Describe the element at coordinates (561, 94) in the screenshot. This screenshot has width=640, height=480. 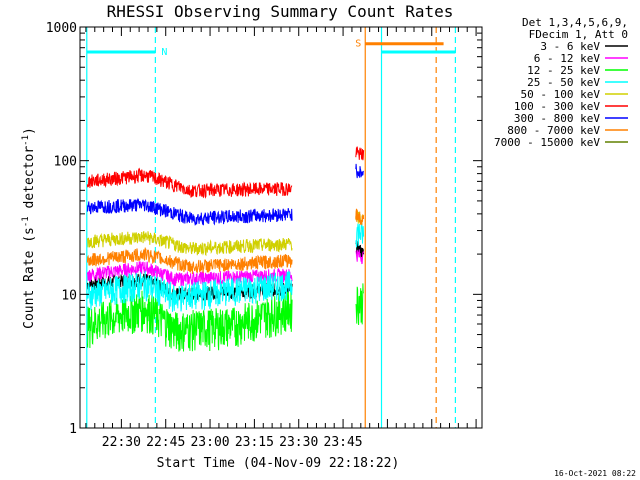
I see `legend-entry-label: 50 - 100 keV` at that location.